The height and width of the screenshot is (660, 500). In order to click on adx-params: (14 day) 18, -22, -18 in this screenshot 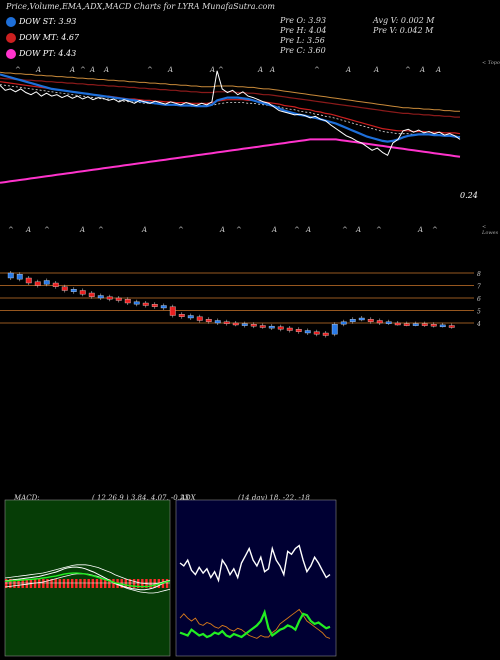, I will do `click(274, 498)`.